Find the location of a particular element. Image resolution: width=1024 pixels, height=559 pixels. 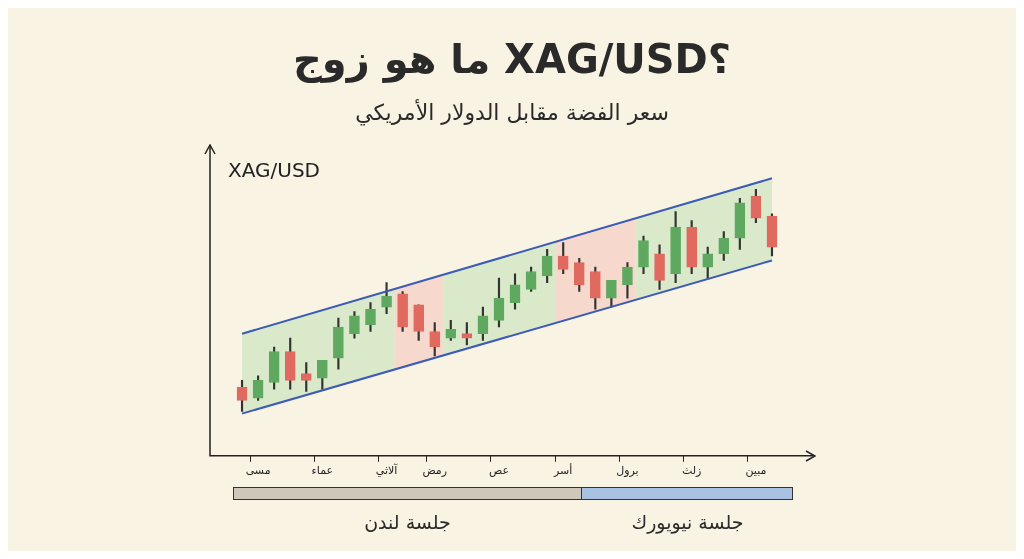

x-tick-label: آلاثي is located at coordinates (387, 470).